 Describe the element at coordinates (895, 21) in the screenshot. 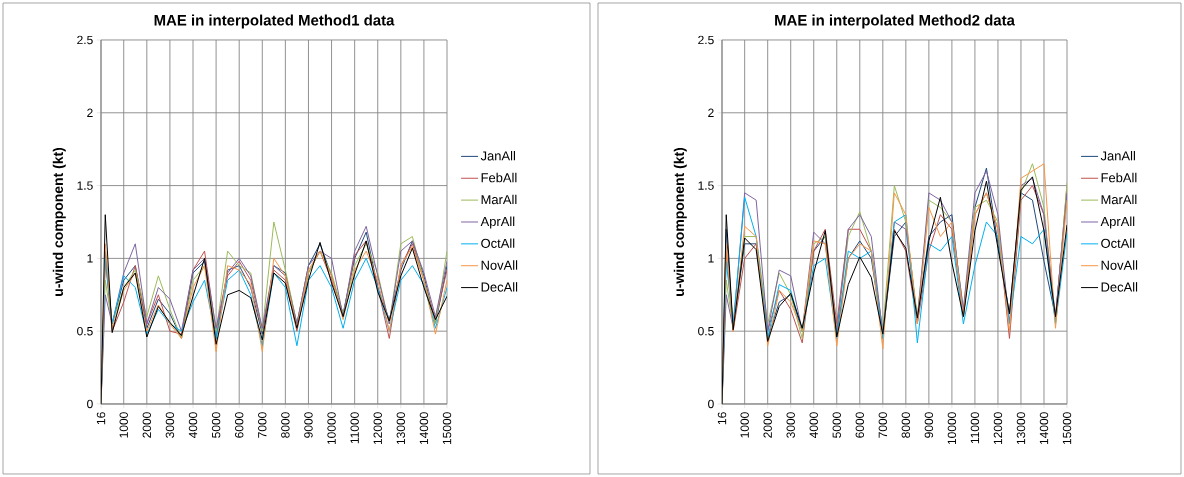

I see `chart-title: MAE in interpolated Method2 data` at that location.